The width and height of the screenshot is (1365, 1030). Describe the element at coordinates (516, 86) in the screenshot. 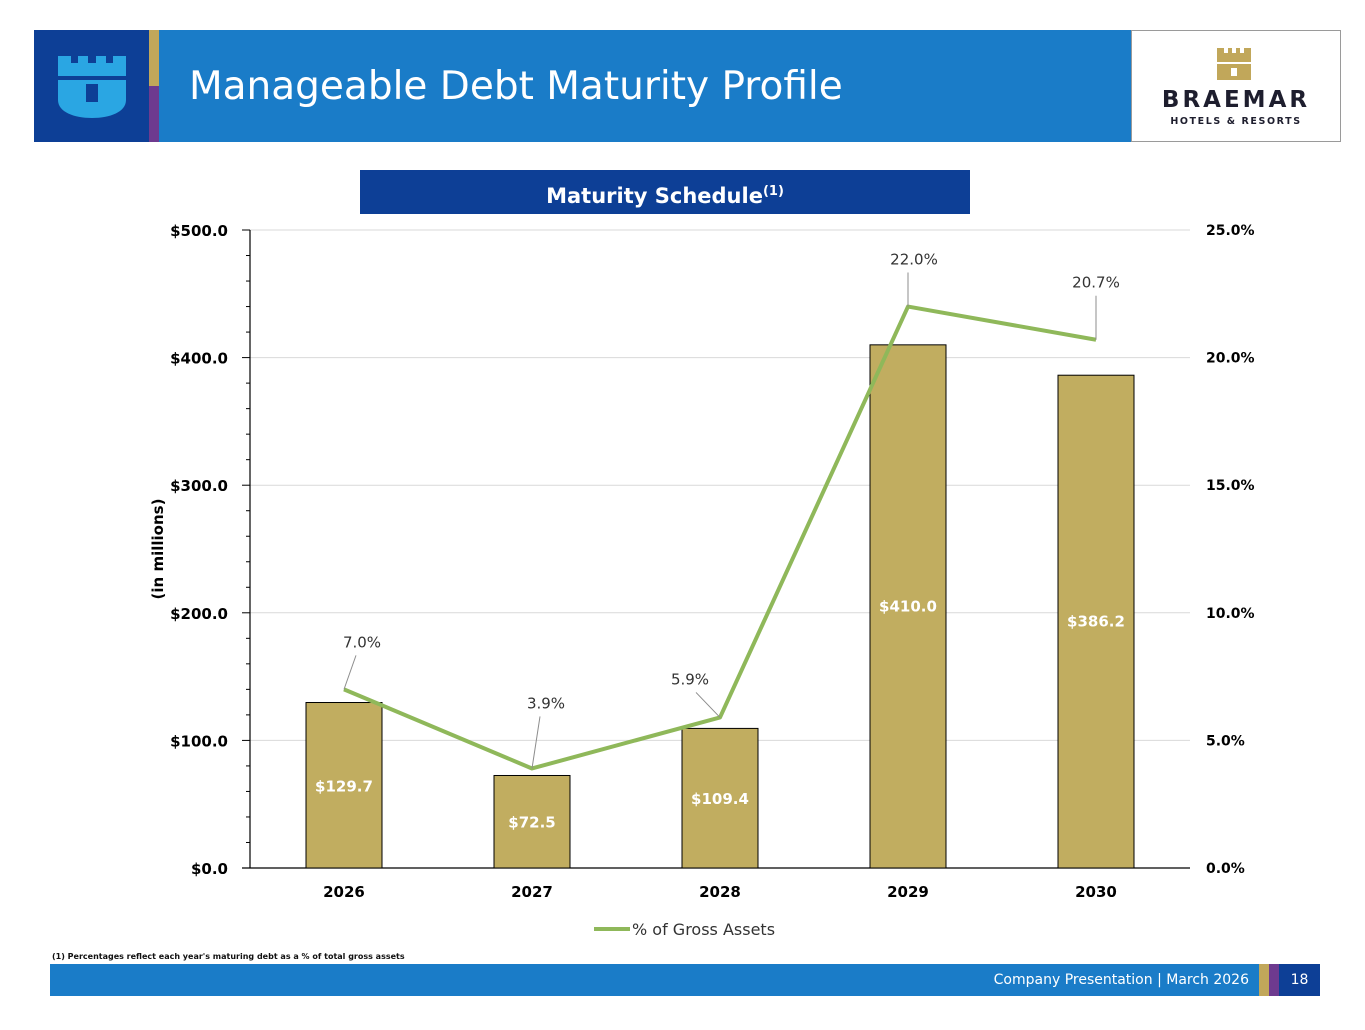

I see `page-title: Manageable Debt Maturity Profile` at that location.